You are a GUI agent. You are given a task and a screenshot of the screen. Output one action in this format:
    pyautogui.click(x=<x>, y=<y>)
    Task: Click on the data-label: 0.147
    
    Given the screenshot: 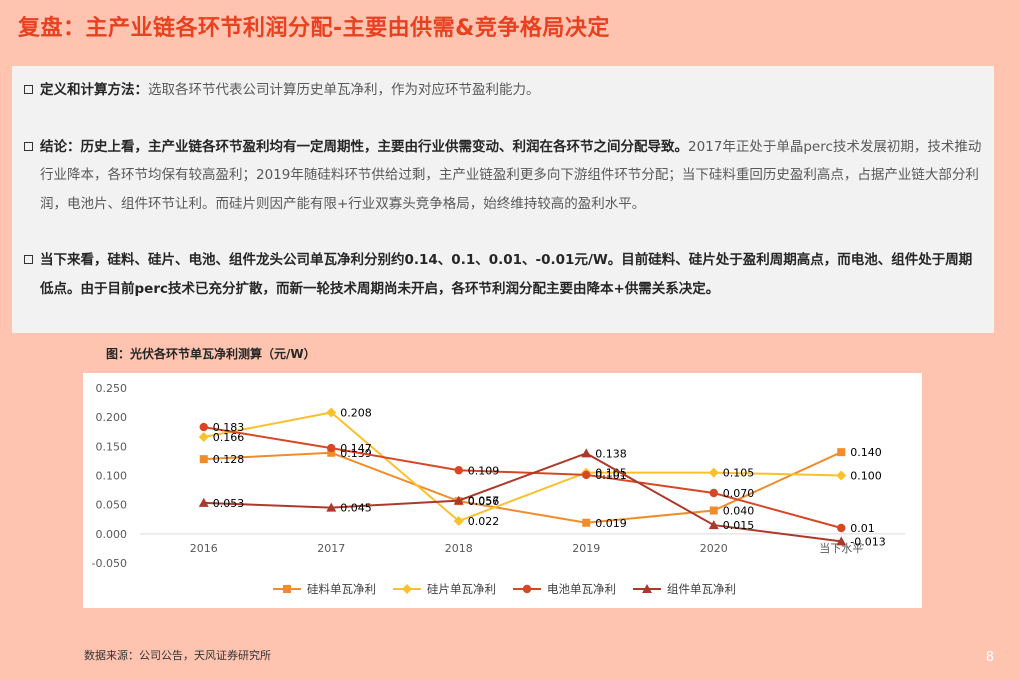 What is the action you would take?
    pyautogui.click(x=356, y=448)
    